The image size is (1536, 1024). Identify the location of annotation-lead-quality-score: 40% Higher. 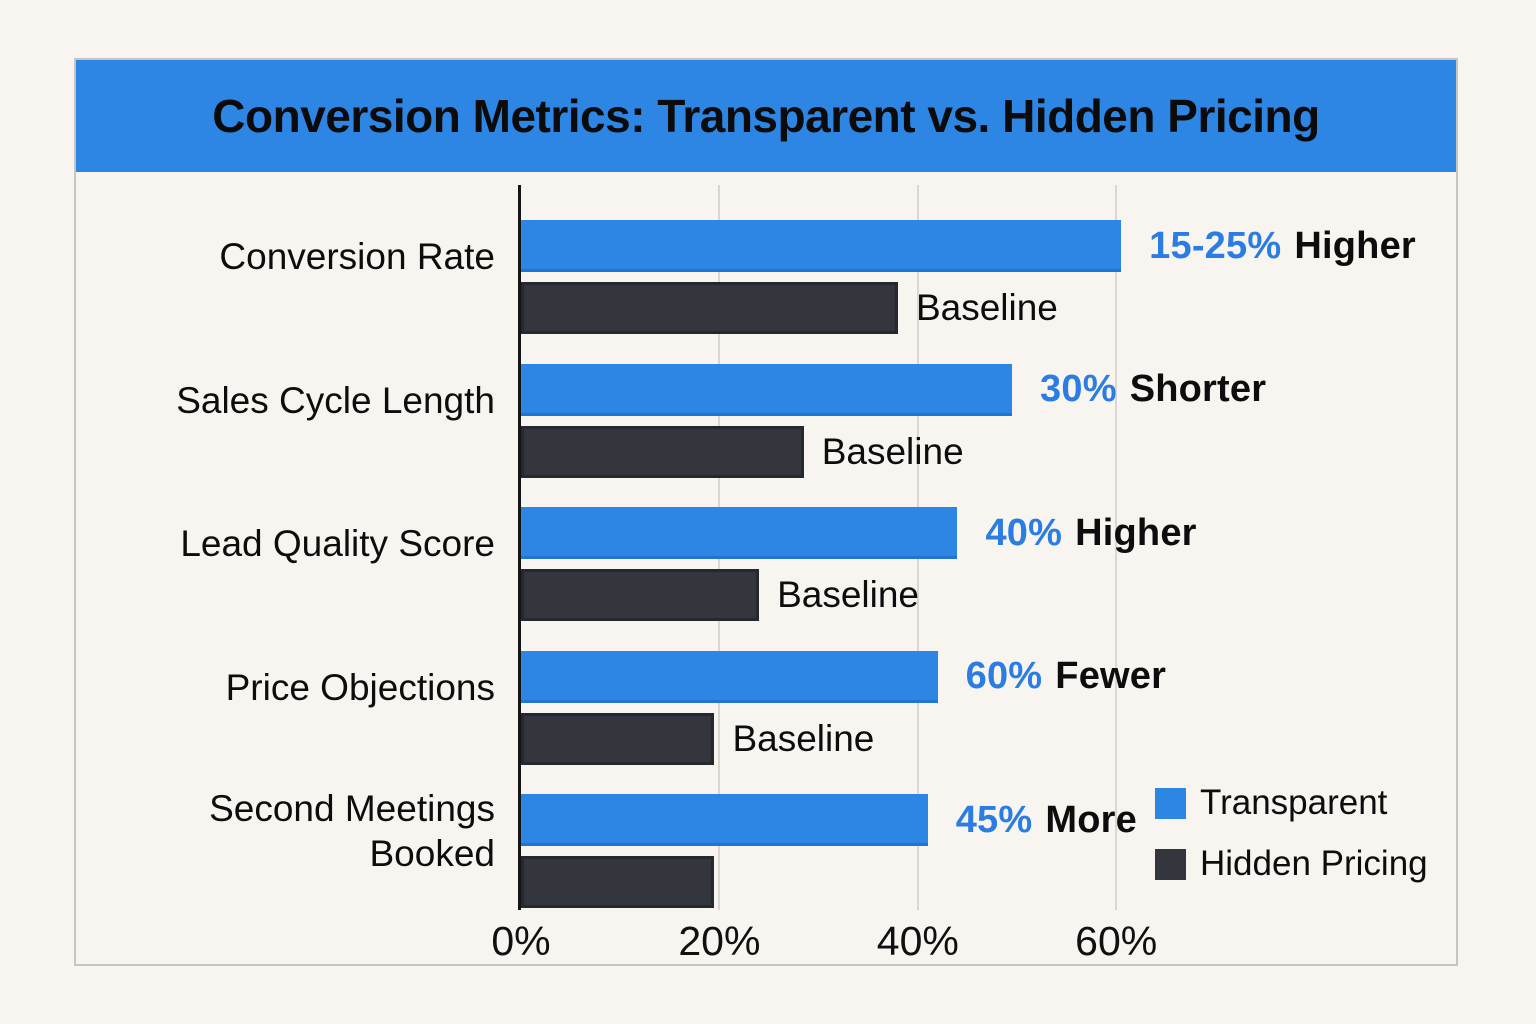
(1090, 533).